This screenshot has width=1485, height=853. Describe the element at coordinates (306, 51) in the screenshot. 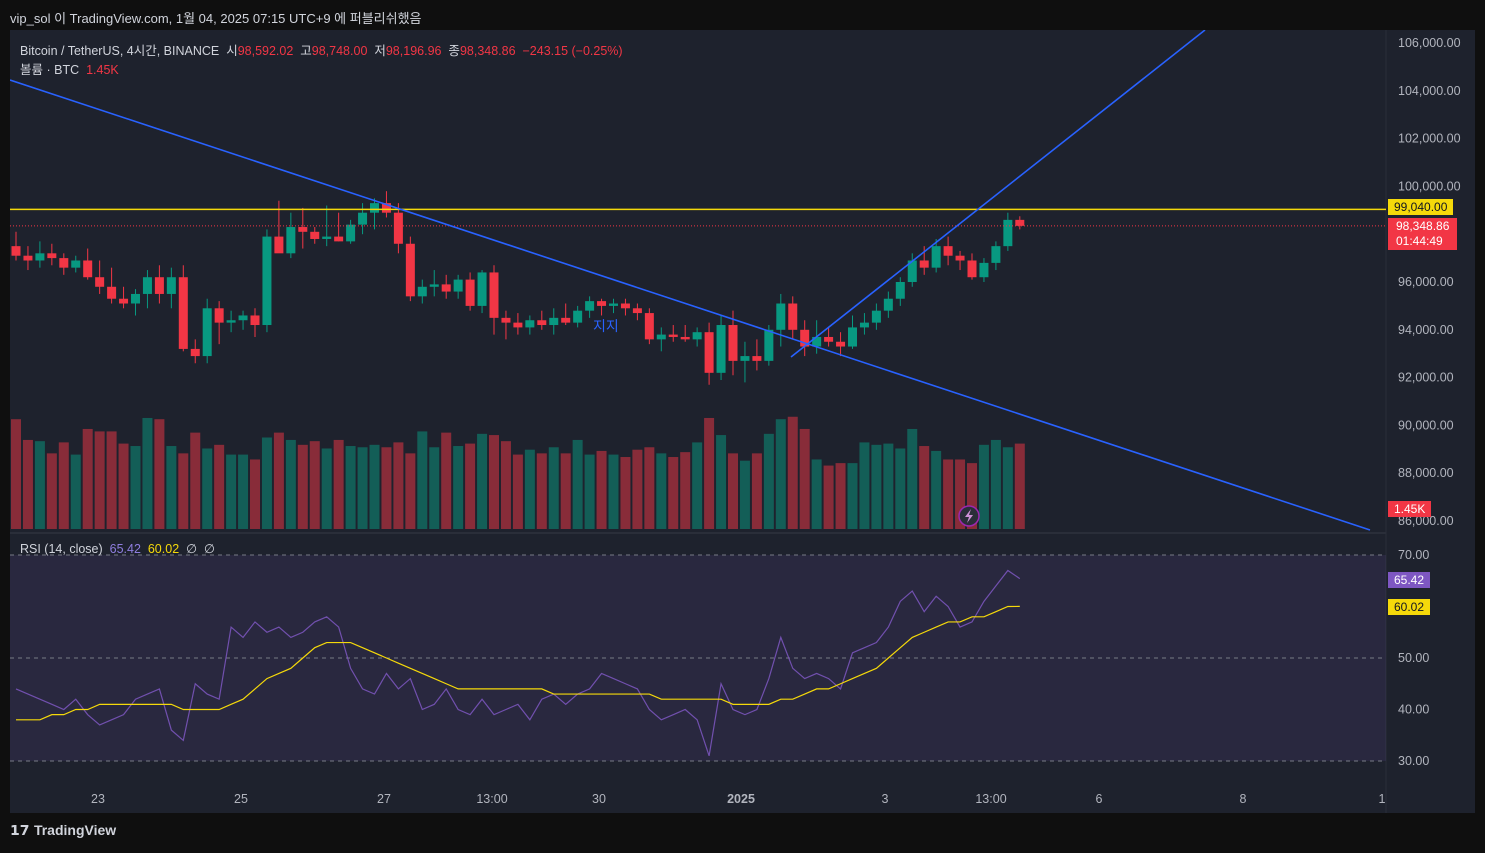

I see `high-label: 고` at that location.